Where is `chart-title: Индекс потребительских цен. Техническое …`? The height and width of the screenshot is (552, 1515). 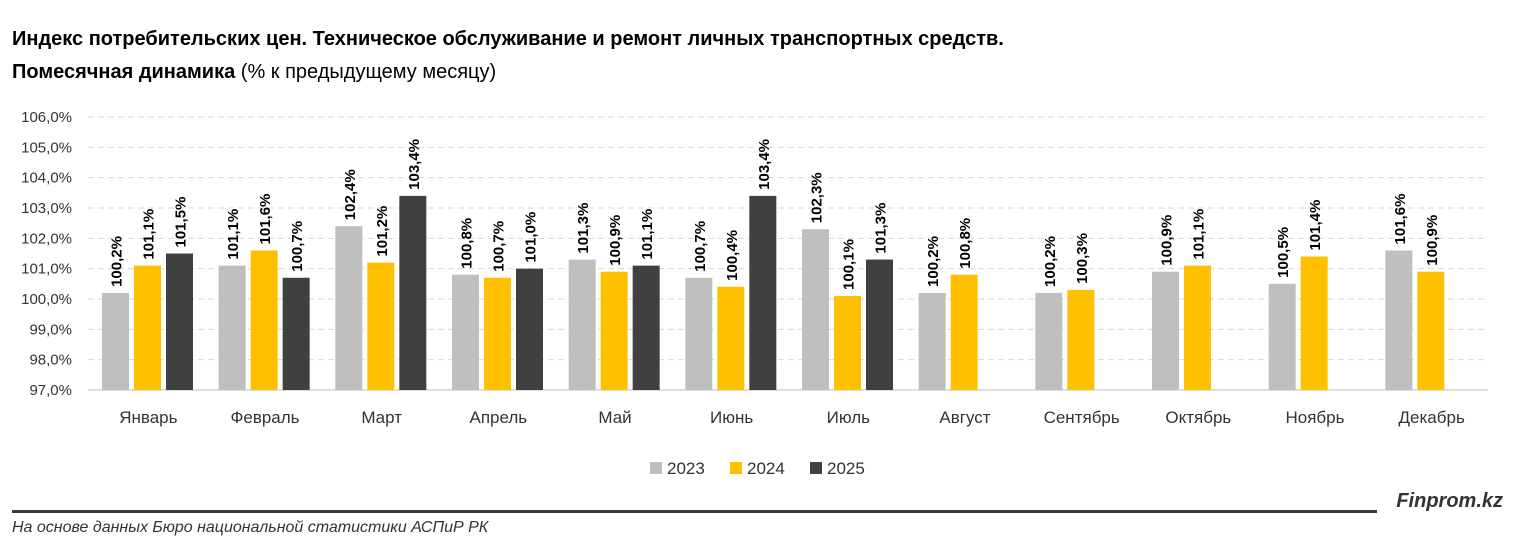
chart-title: Индекс потребительских цен. Техническое … is located at coordinates (508, 39).